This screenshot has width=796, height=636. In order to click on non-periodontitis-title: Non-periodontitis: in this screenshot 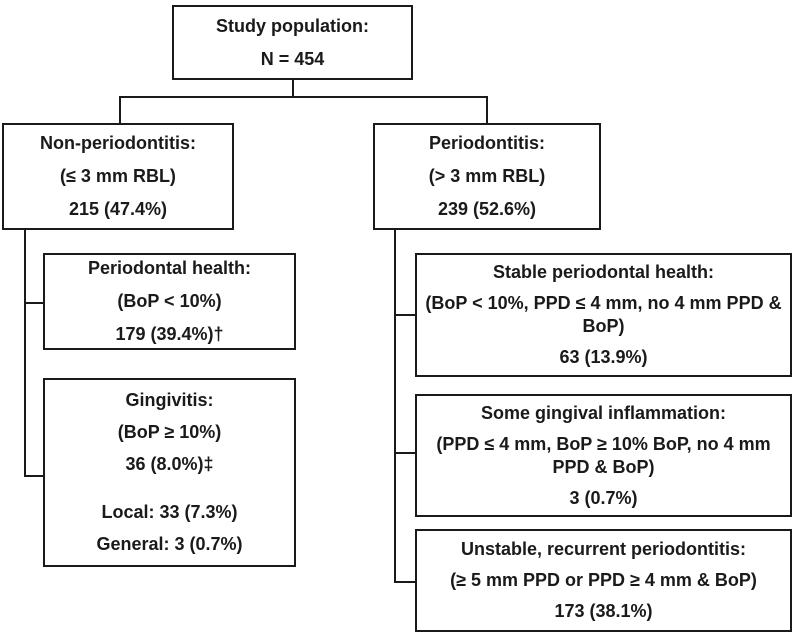, I will do `click(118, 143)`.